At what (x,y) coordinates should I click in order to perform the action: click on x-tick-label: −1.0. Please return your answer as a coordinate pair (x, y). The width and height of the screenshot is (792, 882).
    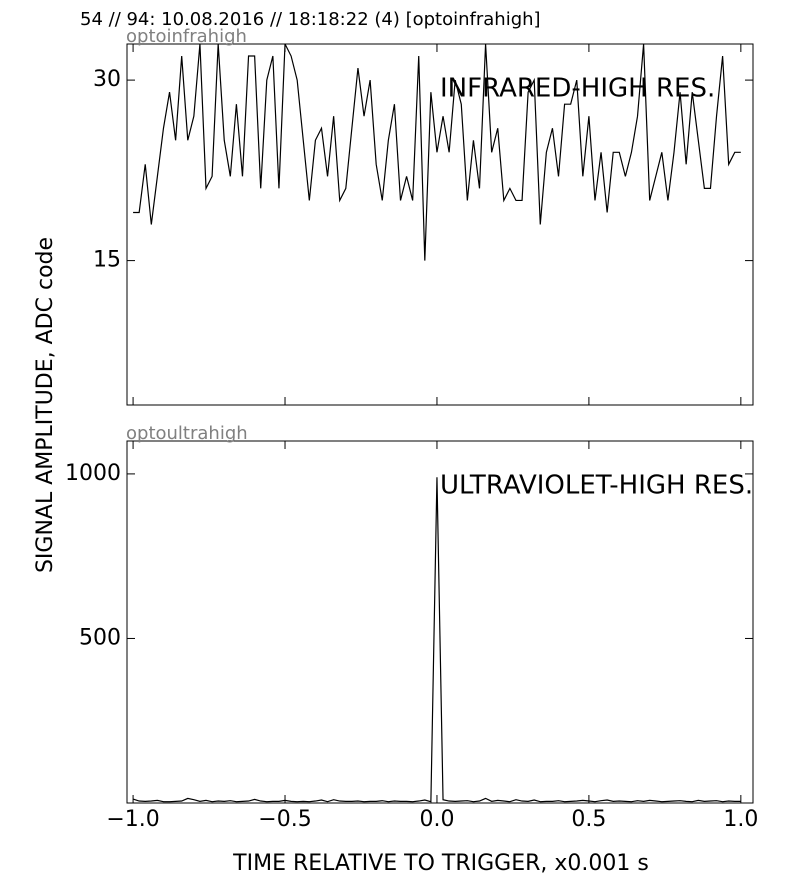
    Looking at the image, I should click on (132, 819).